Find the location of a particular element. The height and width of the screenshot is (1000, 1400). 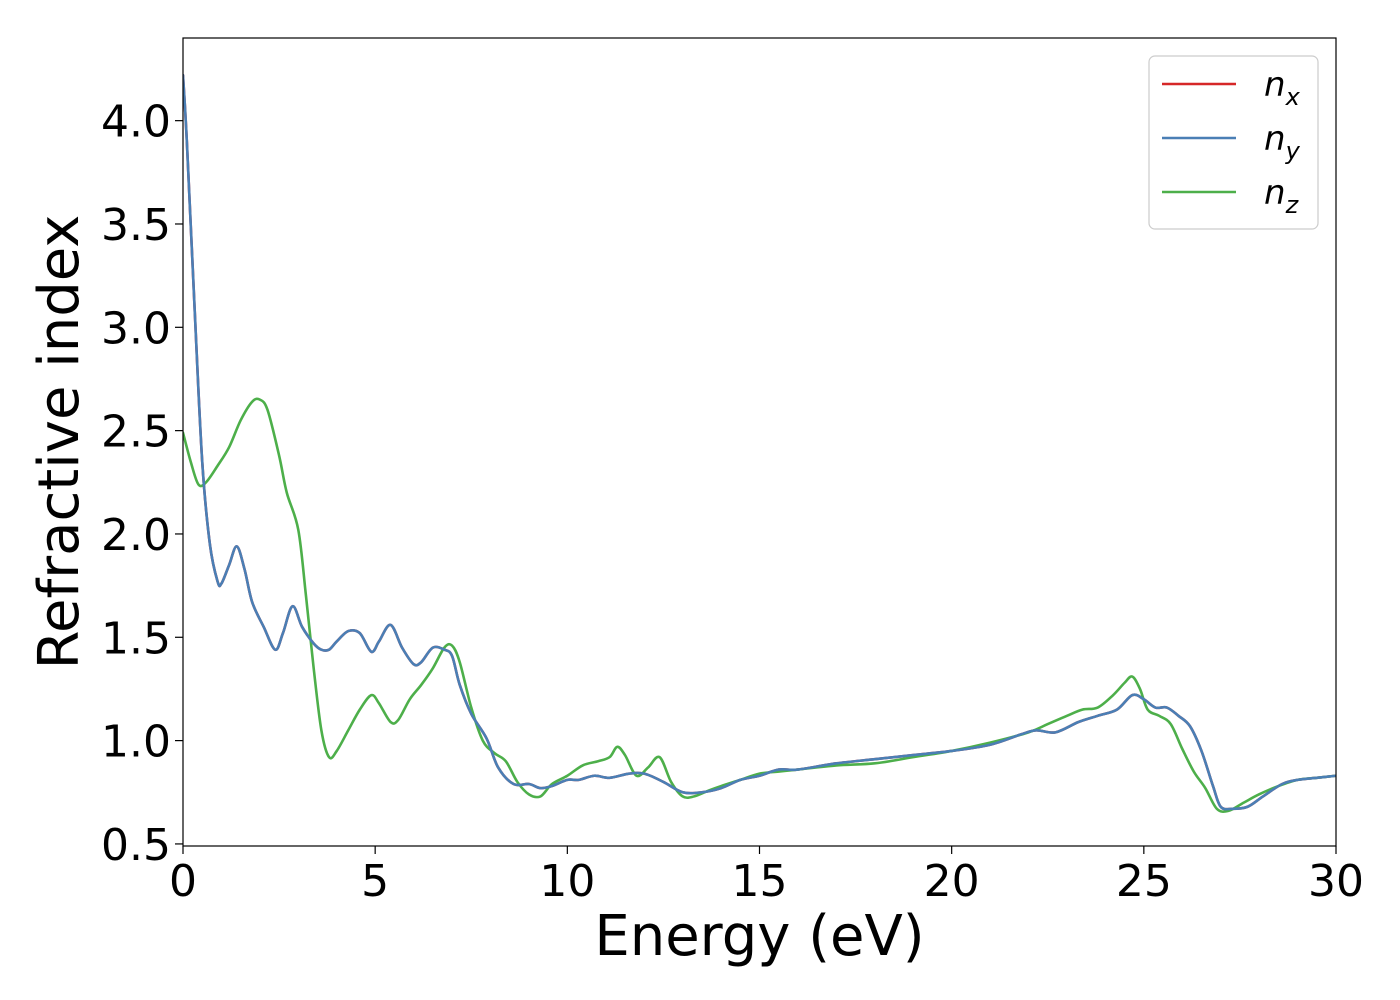

x-tick-label: 30 is located at coordinates (1336, 881).